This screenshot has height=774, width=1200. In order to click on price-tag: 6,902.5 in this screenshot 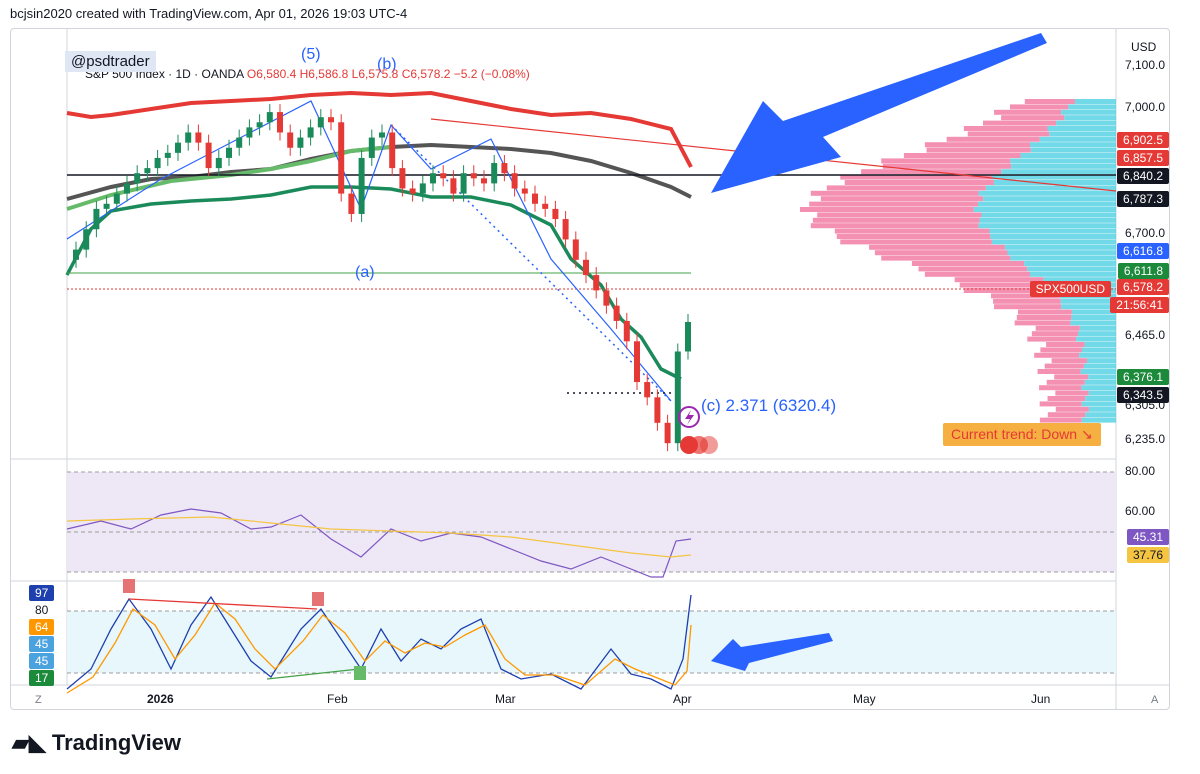, I will do `click(1142, 140)`.